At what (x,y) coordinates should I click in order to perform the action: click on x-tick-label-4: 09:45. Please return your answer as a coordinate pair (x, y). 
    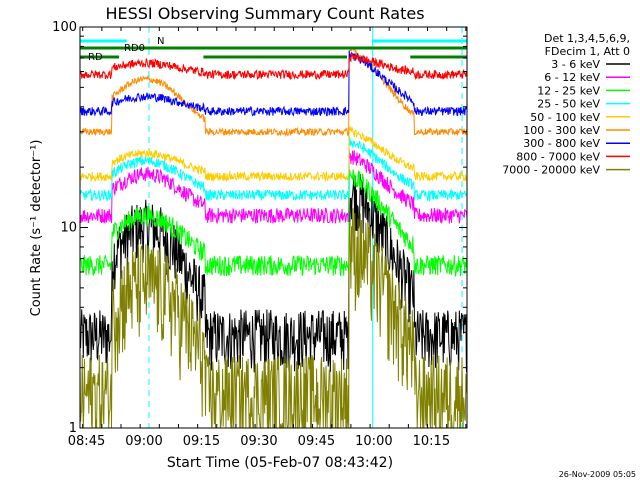
    Looking at the image, I should click on (316, 441).